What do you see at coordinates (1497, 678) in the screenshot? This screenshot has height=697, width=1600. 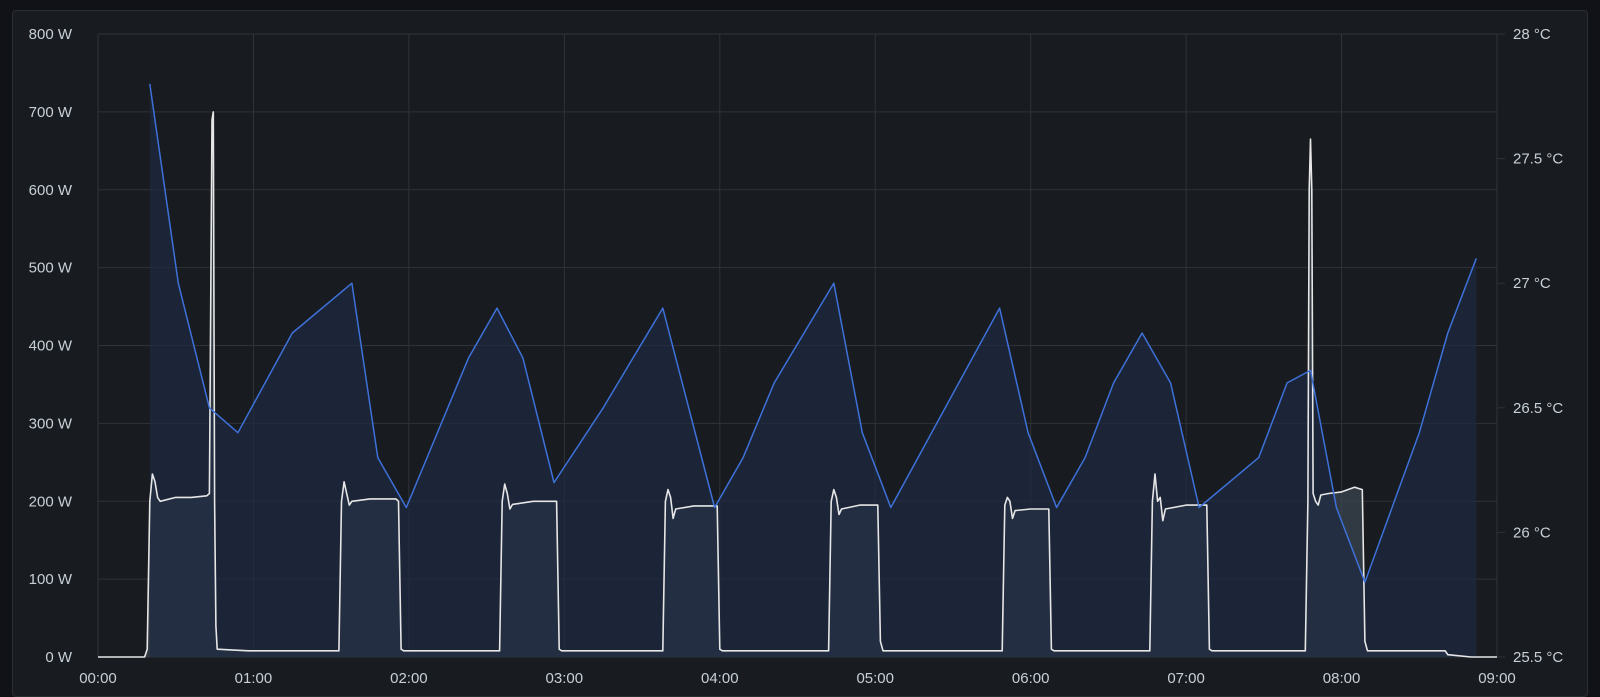 I see `x-tick-label: 09:00` at bounding box center [1497, 678].